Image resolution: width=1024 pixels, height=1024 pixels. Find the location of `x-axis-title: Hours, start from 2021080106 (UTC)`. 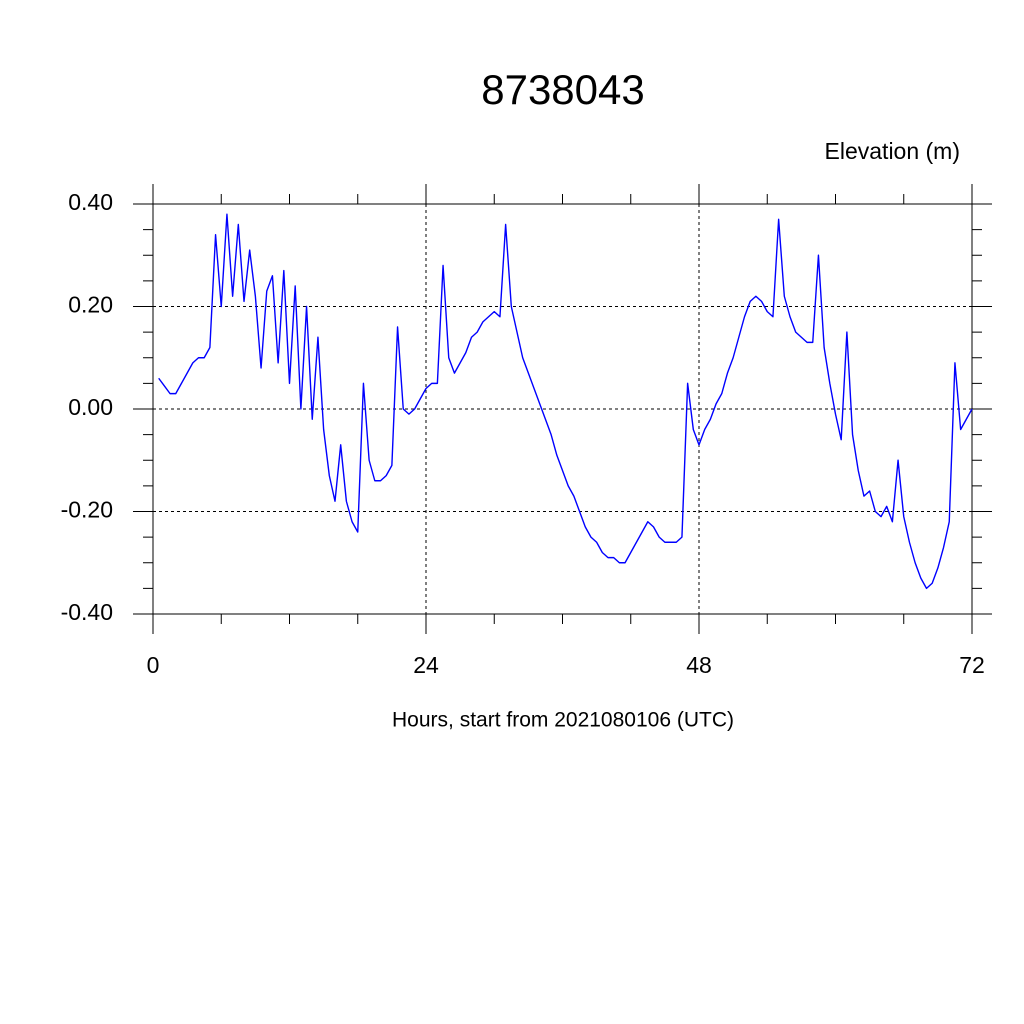

x-axis-title: Hours, start from 2021080106 (UTC) is located at coordinates (563, 720).